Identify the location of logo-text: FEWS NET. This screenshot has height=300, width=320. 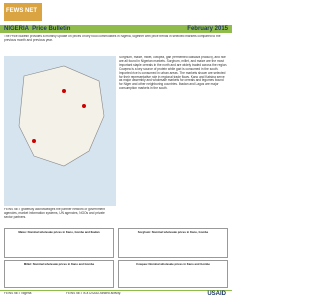
(21, 11).